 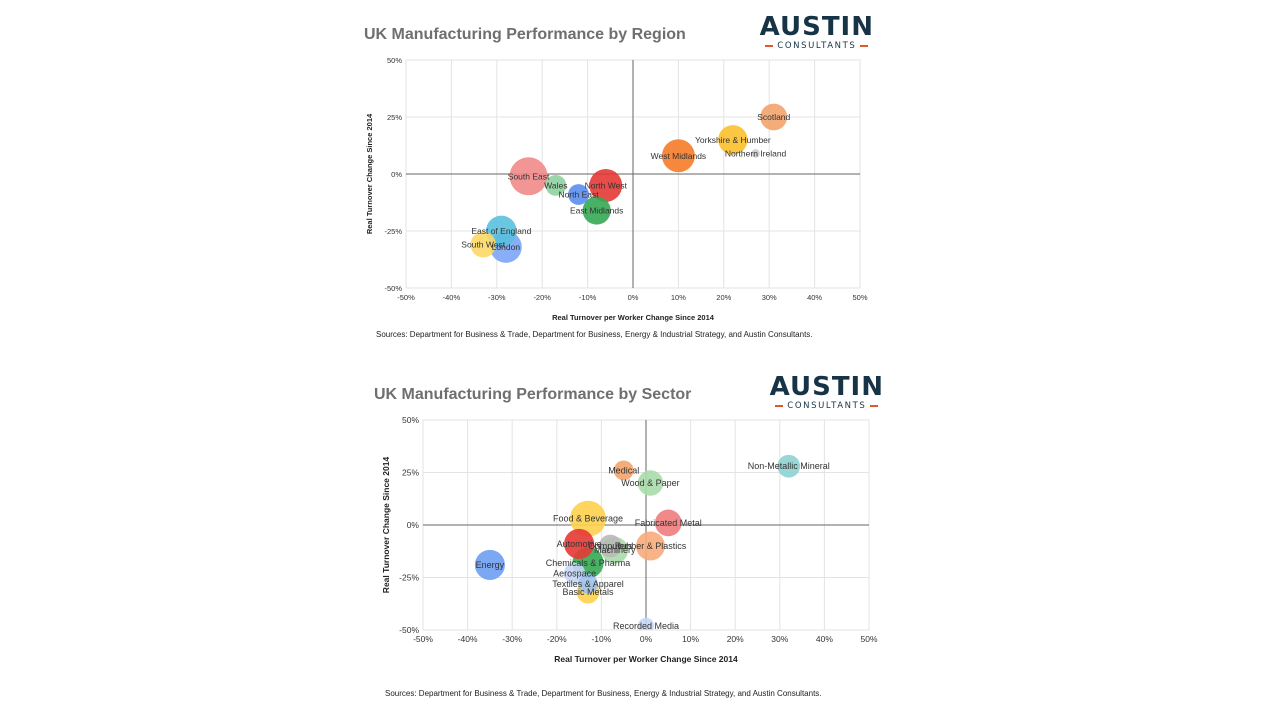 What do you see at coordinates (574, 573) in the screenshot?
I see `bubble-label: Aerospace` at bounding box center [574, 573].